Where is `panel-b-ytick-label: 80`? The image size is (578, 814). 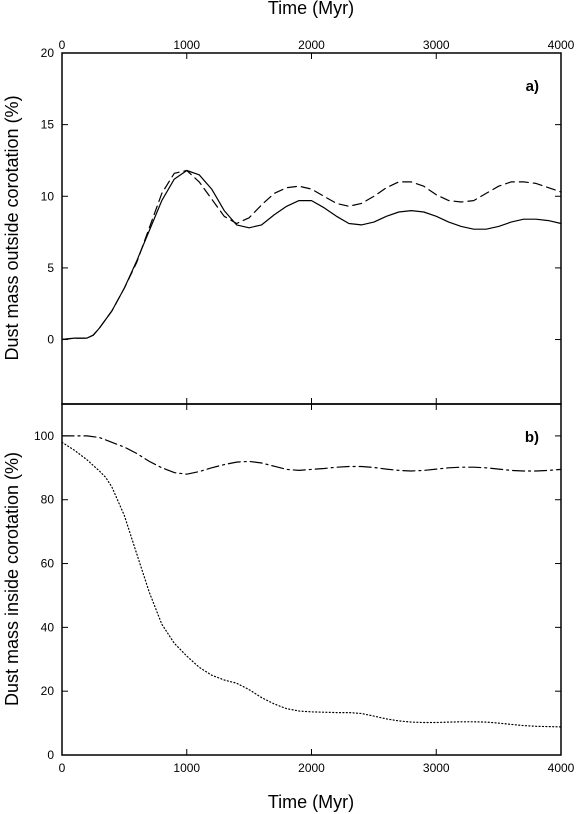 panel-b-ytick-label: 80 is located at coordinates (48, 500).